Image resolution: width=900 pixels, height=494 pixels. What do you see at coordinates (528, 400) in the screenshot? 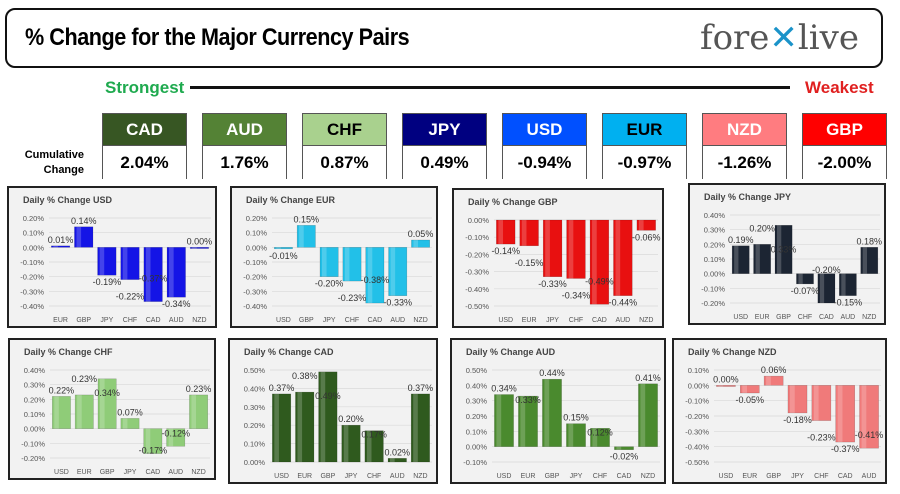
I see `data-label: 0.33%` at bounding box center [528, 400].